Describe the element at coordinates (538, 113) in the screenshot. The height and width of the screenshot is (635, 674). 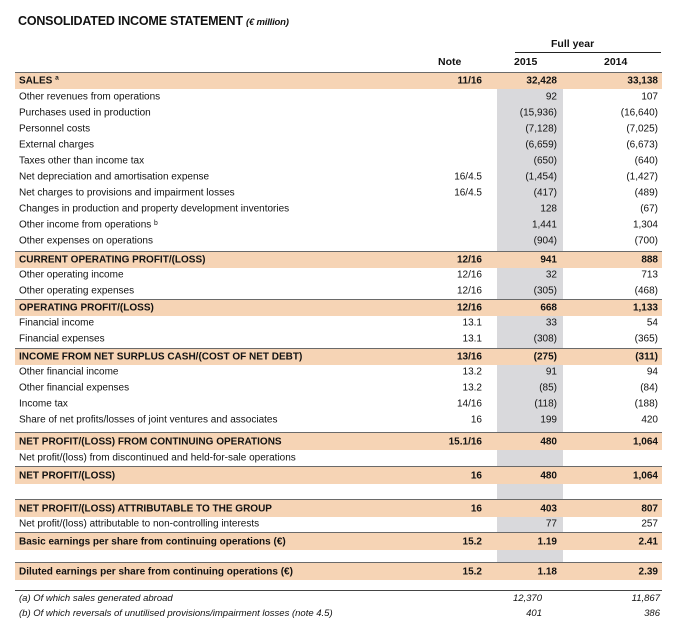
I see `row-value-2015: (15,936)` at that location.